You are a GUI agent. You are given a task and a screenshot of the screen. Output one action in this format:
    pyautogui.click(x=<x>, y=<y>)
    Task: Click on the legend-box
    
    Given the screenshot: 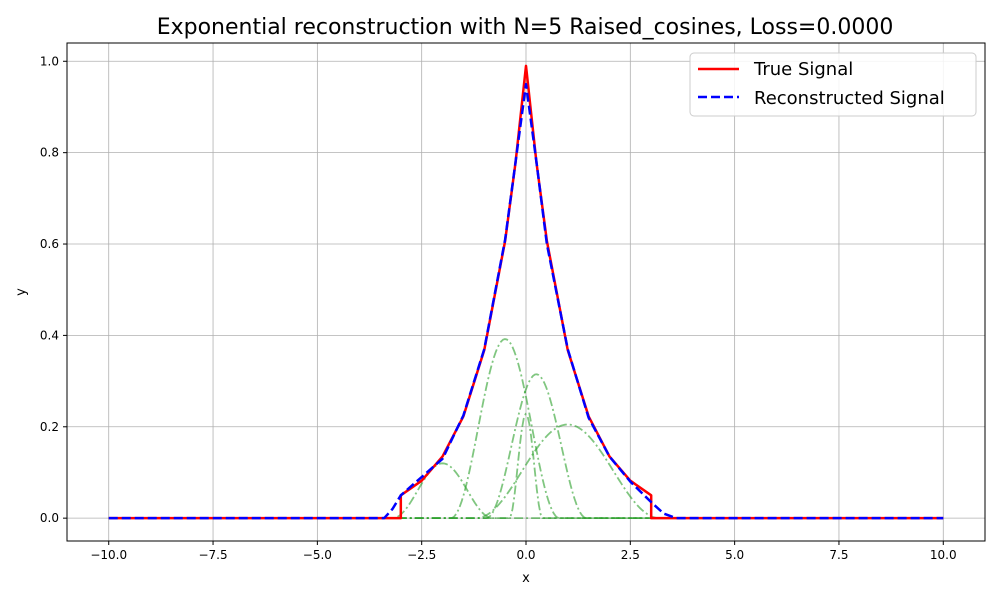 What is the action you would take?
    pyautogui.click(x=833, y=84)
    